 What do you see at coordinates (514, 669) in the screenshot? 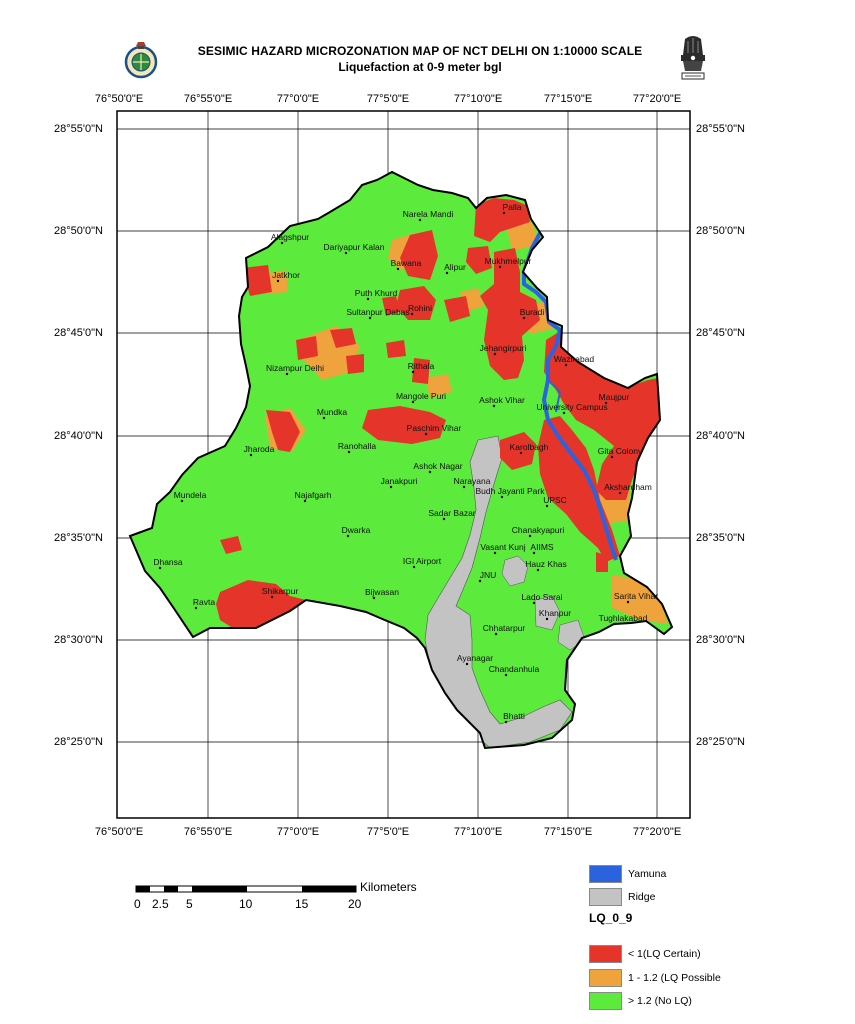
I see `place-label: Chandanhula` at bounding box center [514, 669].